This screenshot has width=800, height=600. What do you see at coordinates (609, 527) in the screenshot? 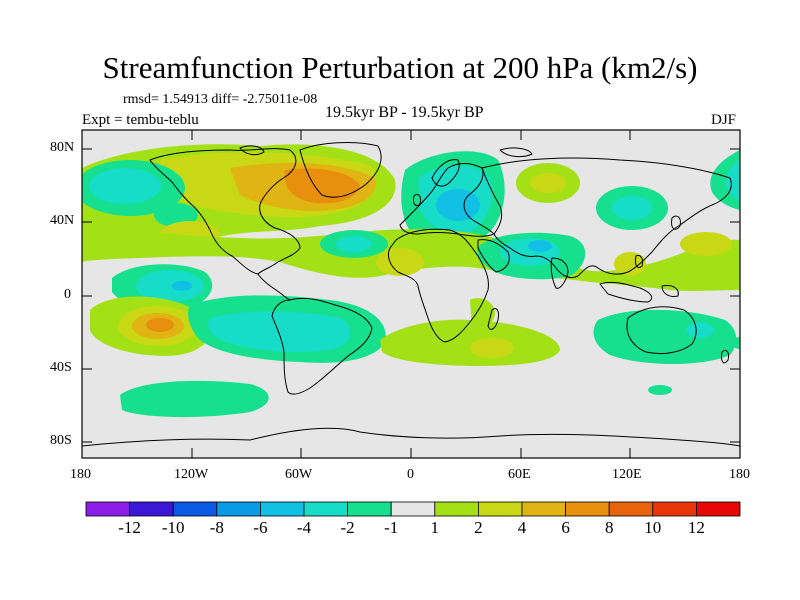
I see `colorbar-label-11: 8` at bounding box center [609, 527].